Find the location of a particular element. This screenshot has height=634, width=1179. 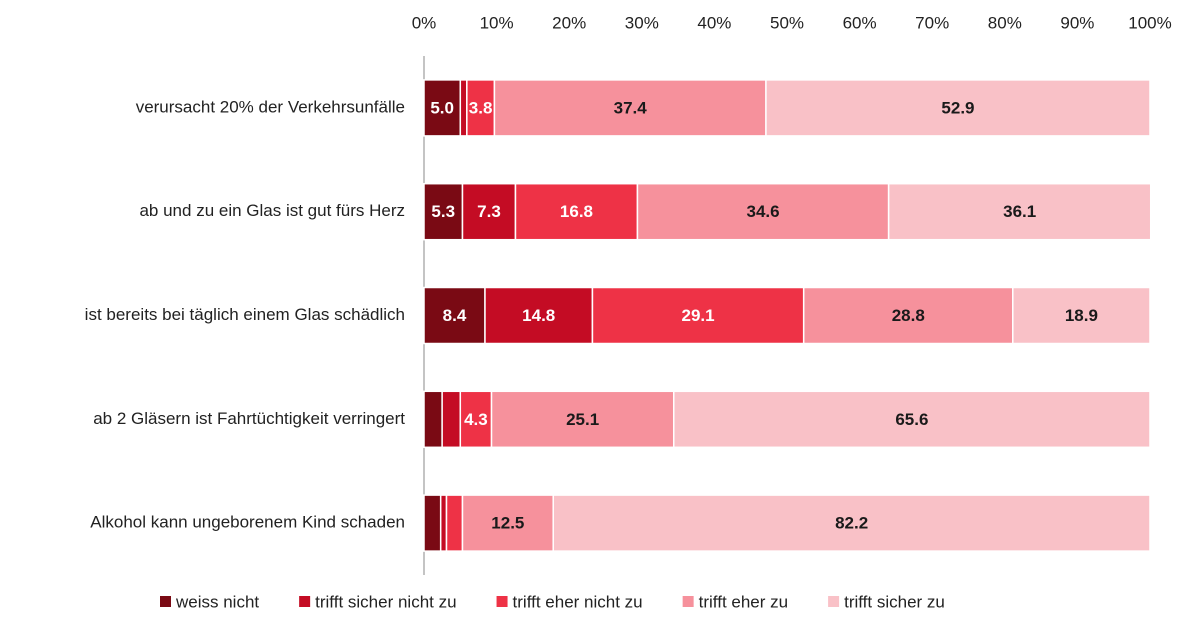

x-tick-label: 20% is located at coordinates (569, 22).